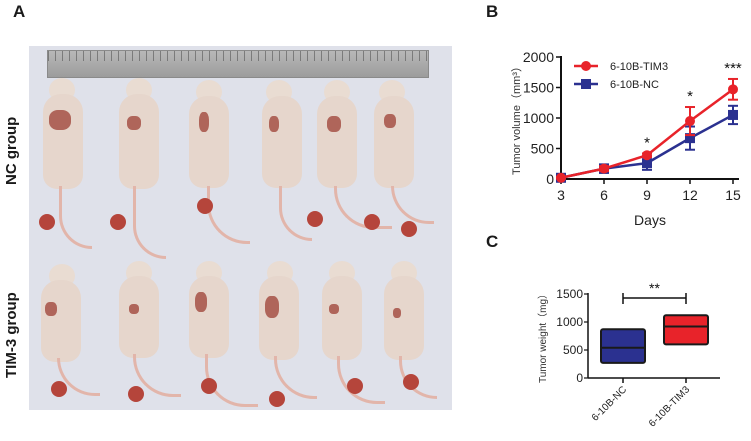 This screenshot has height=441, width=751. I want to click on x-axis-title: Days, so click(650, 220).